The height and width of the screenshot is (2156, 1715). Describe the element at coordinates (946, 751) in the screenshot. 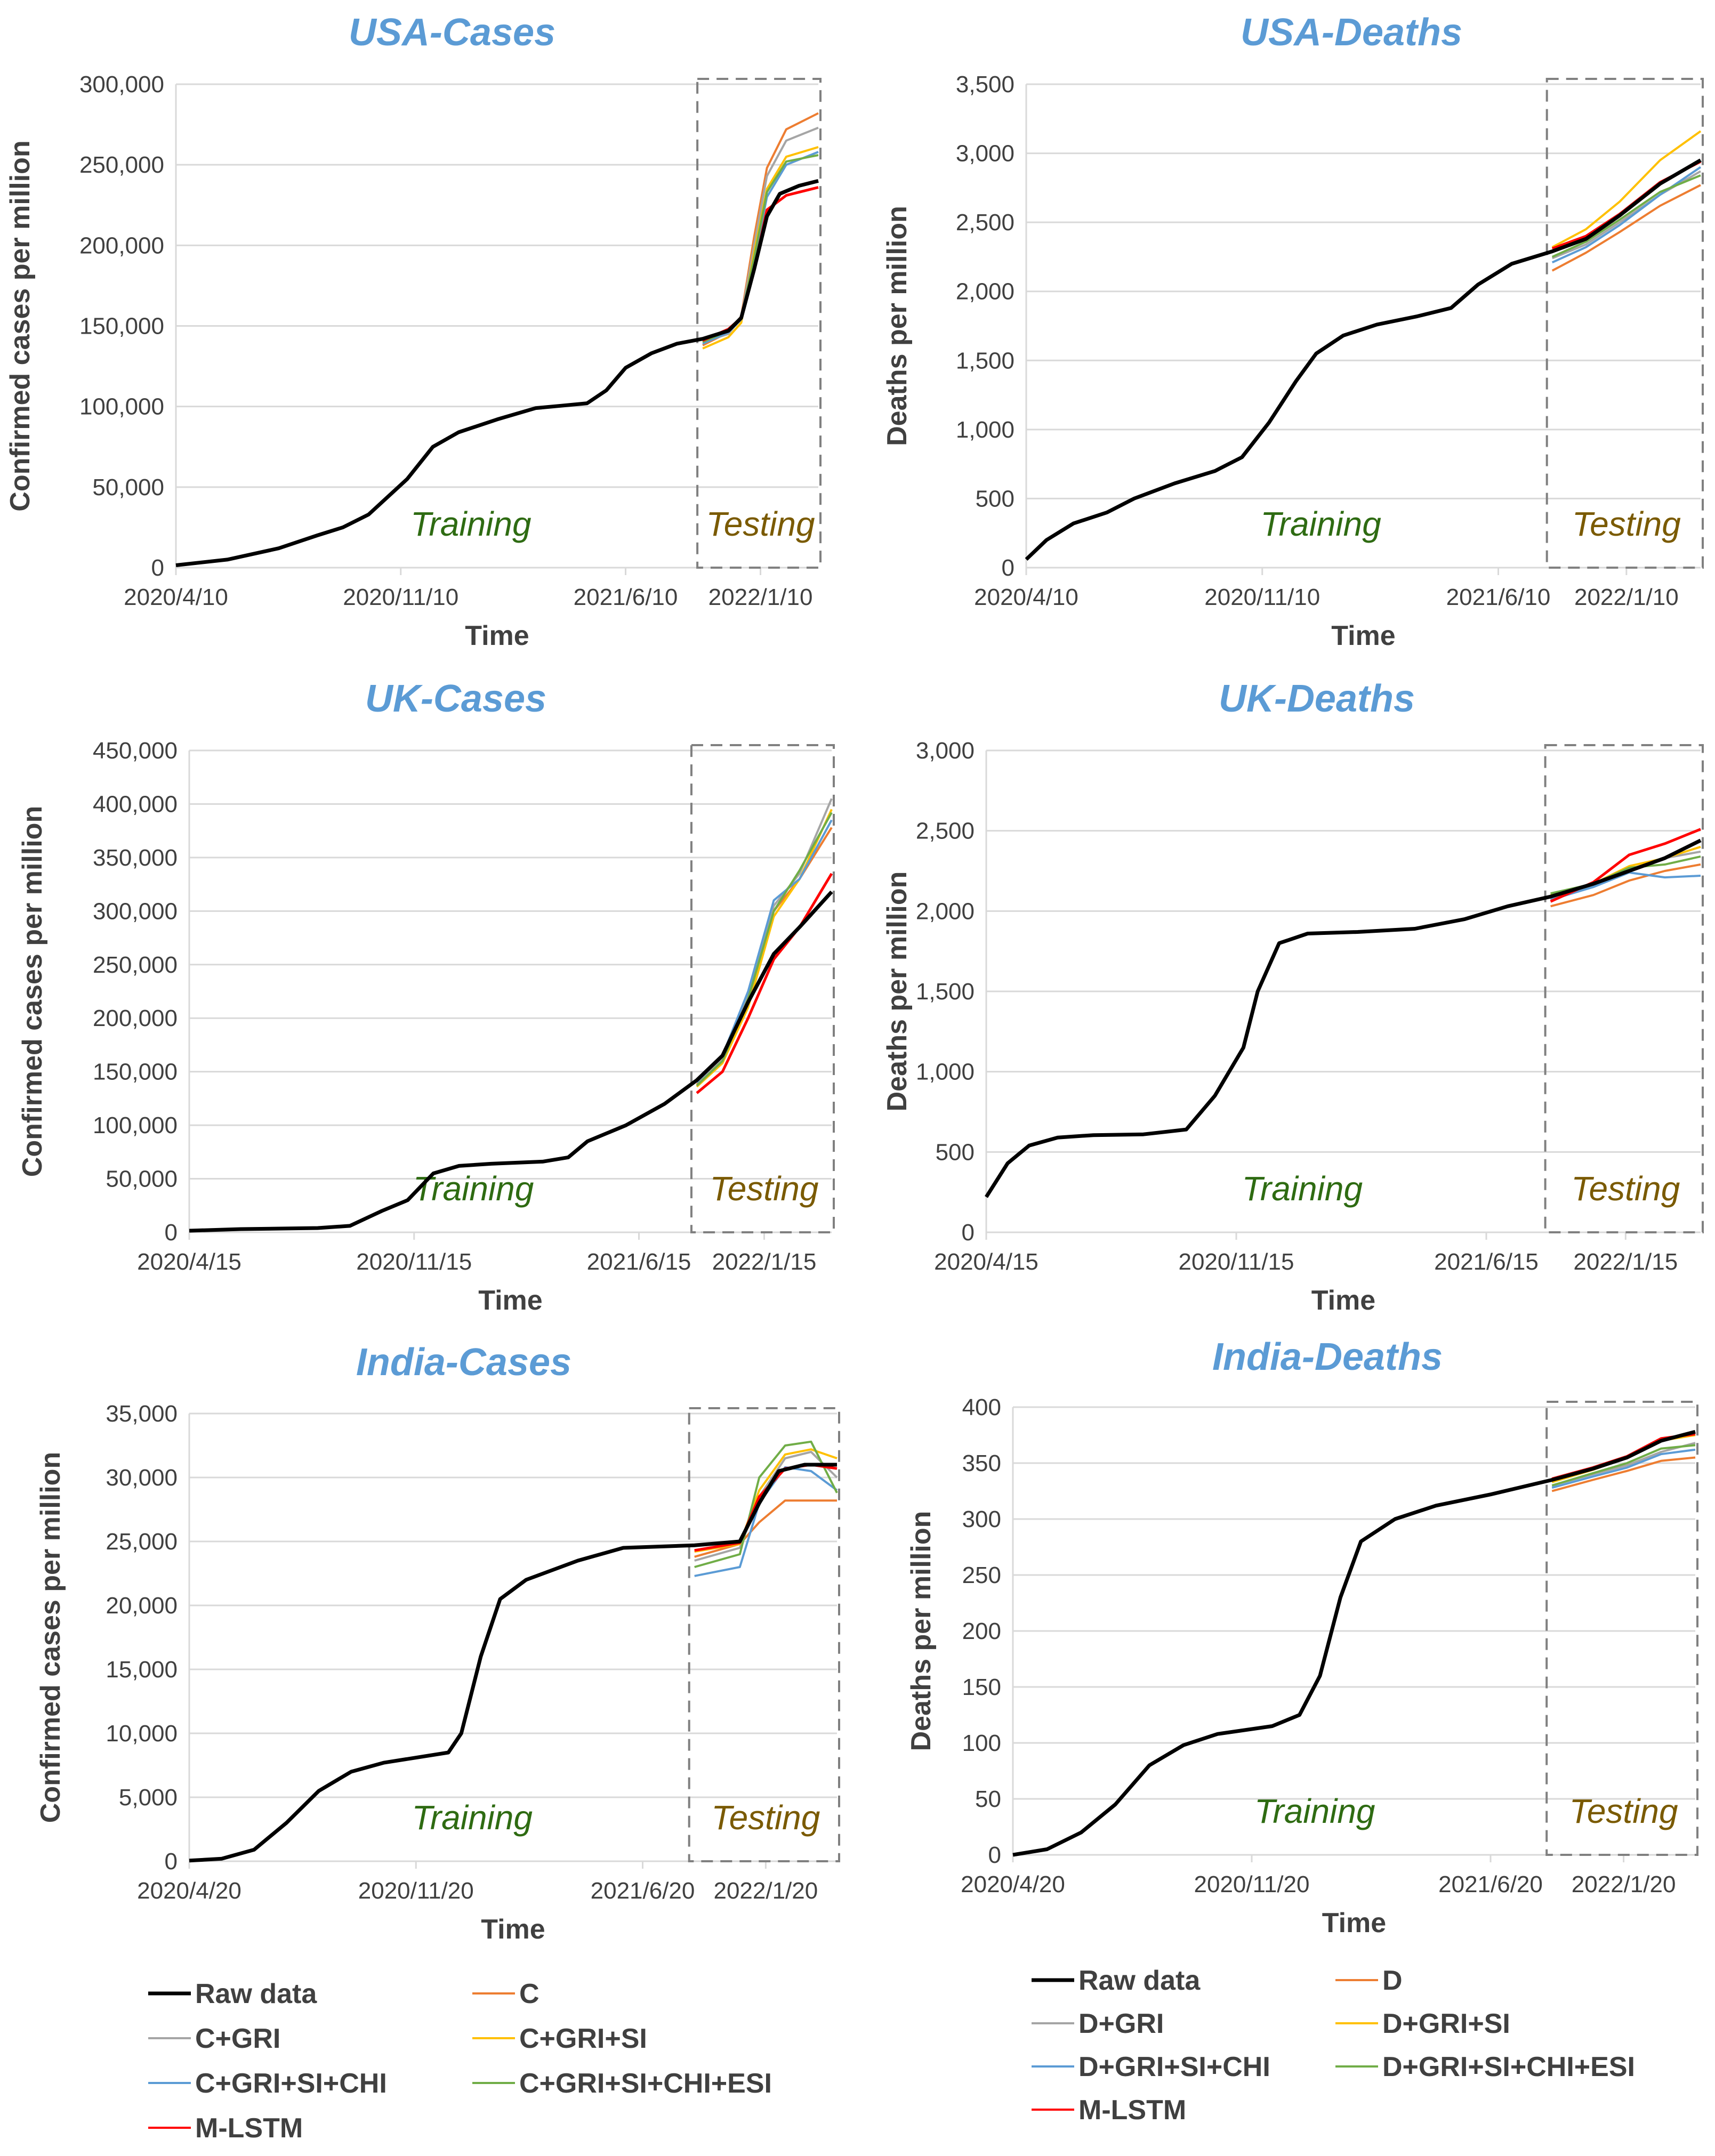

I see `y-tick-label: 3,000` at that location.